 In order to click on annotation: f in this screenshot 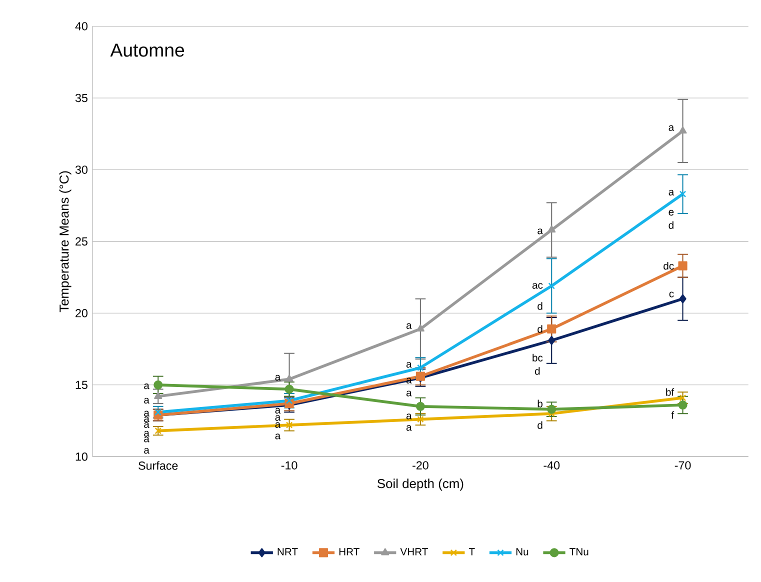, I will do `click(672, 415)`.